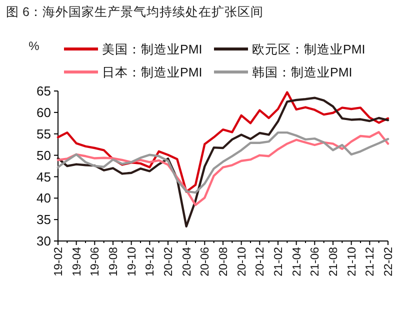  Describe the element at coordinates (59, 261) in the screenshot. I see `x-tick-label: 19-02` at that location.